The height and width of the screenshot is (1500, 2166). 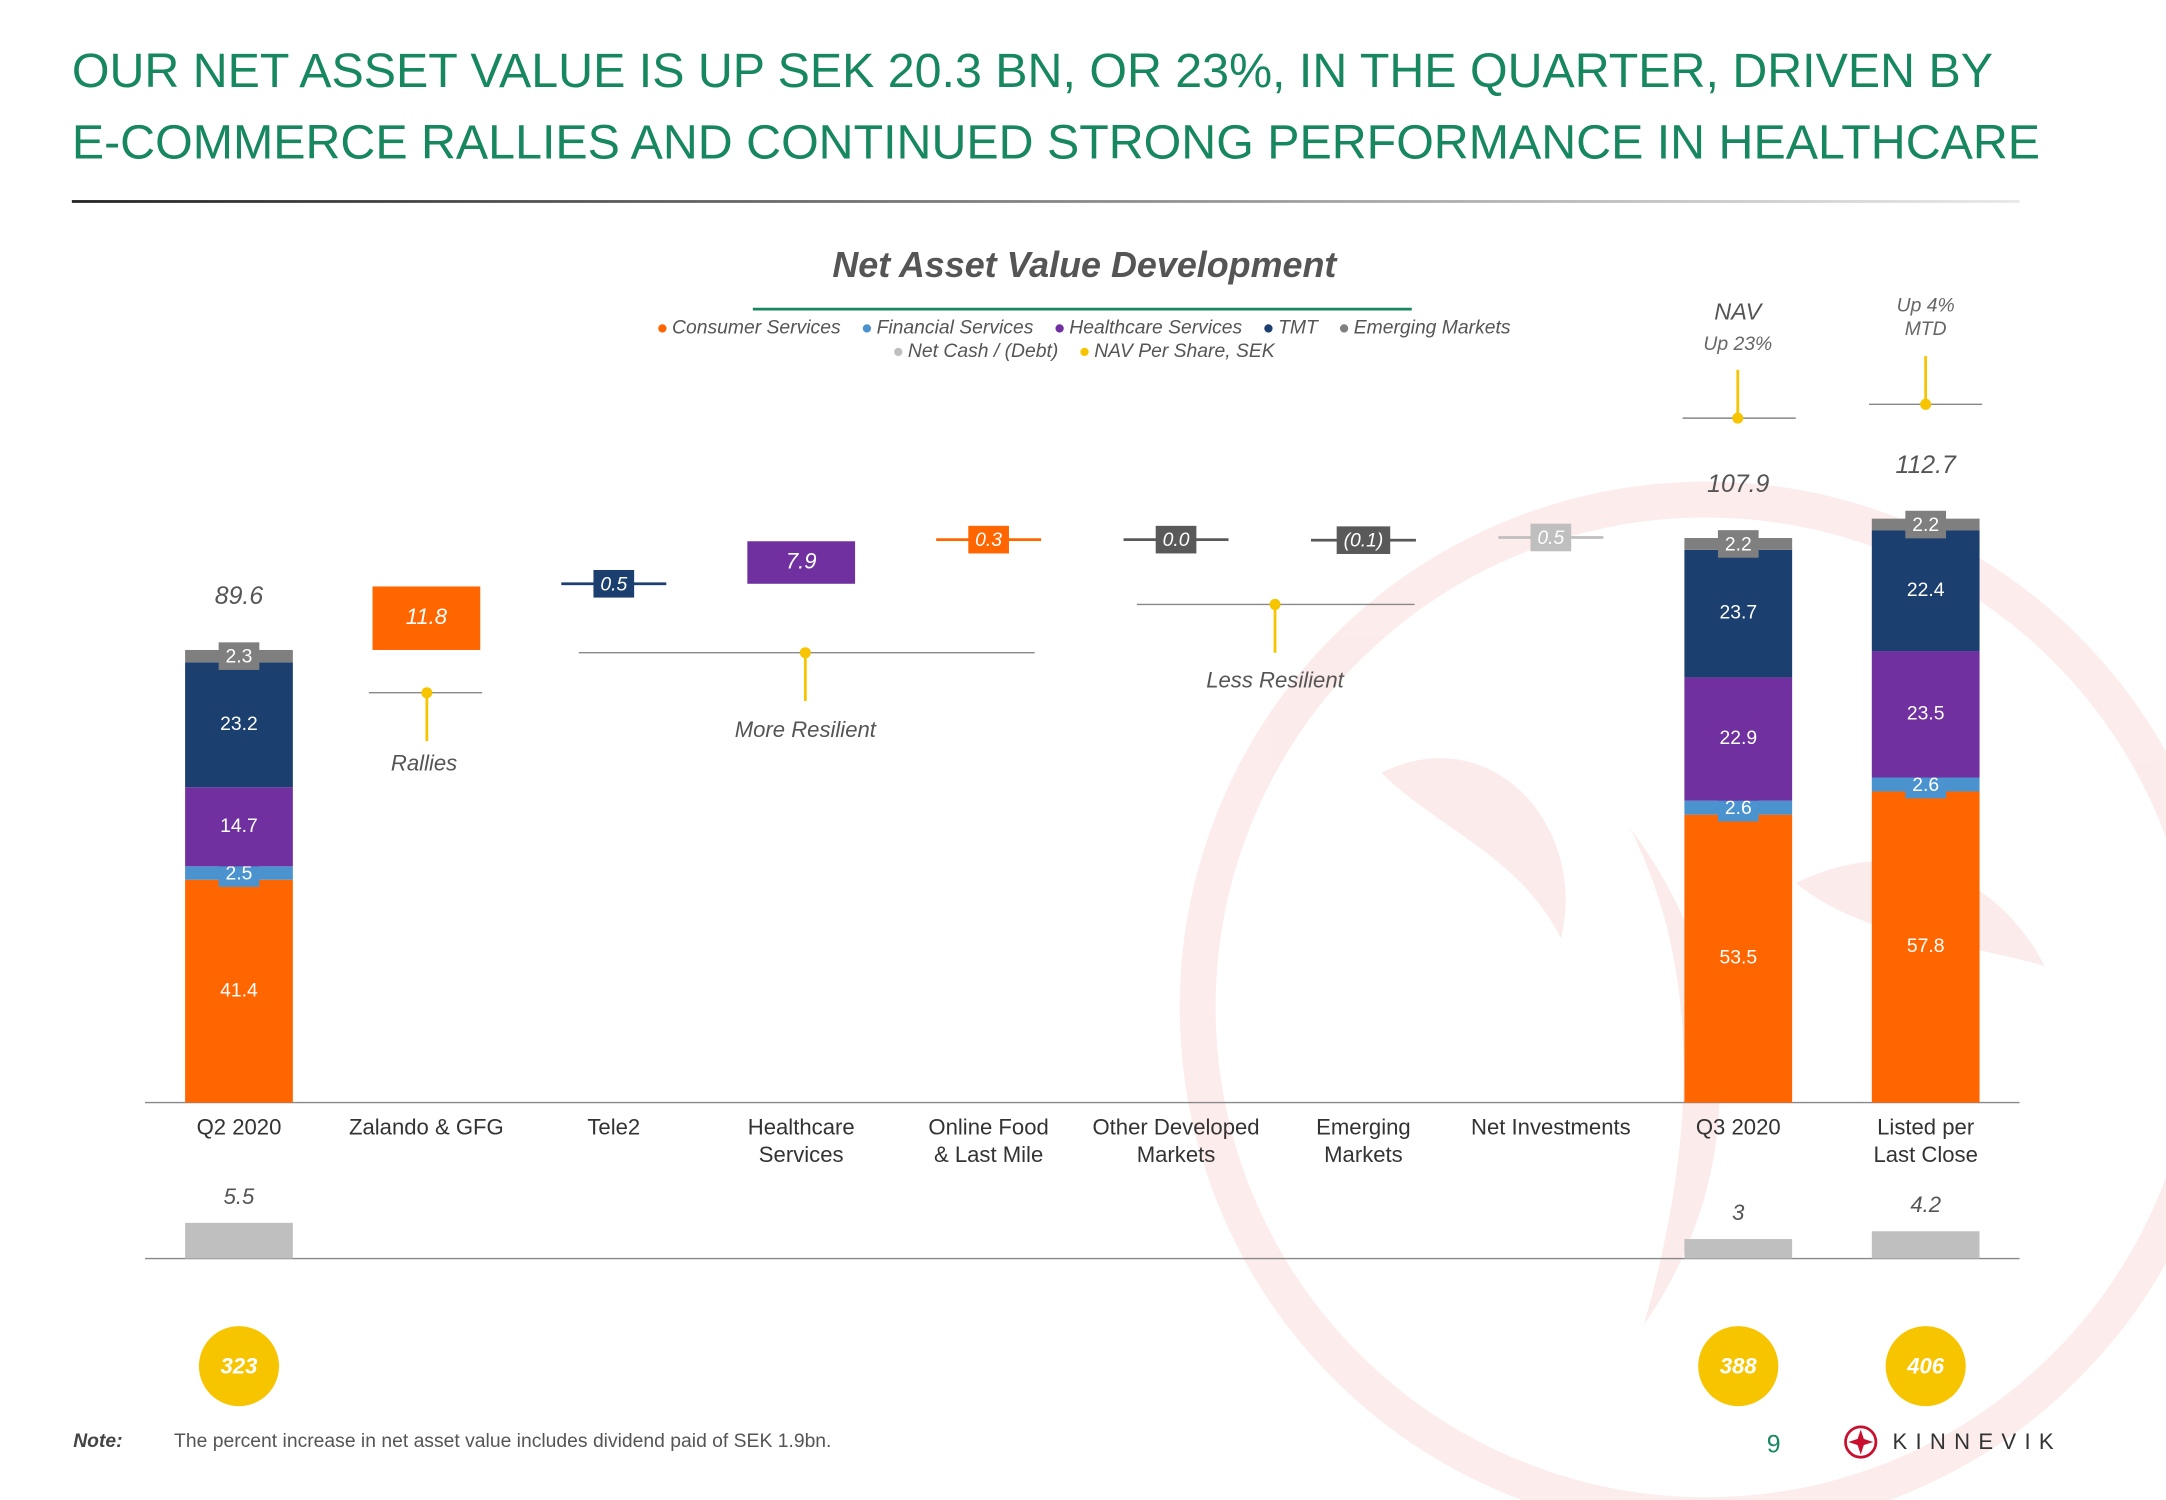 I want to click on x-tick-label: Online Food & Last Mile, so click(x=988, y=1142).